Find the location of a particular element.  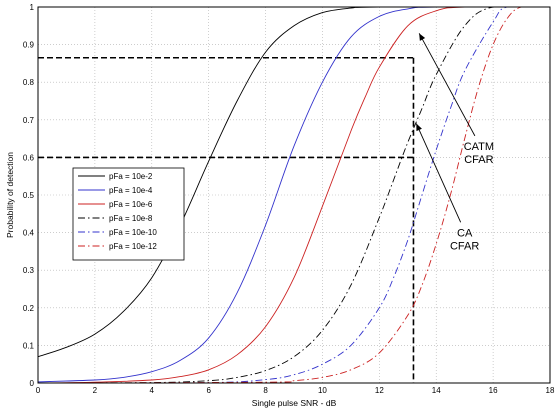

y-tick-label: 0.9 is located at coordinates (29, 45).